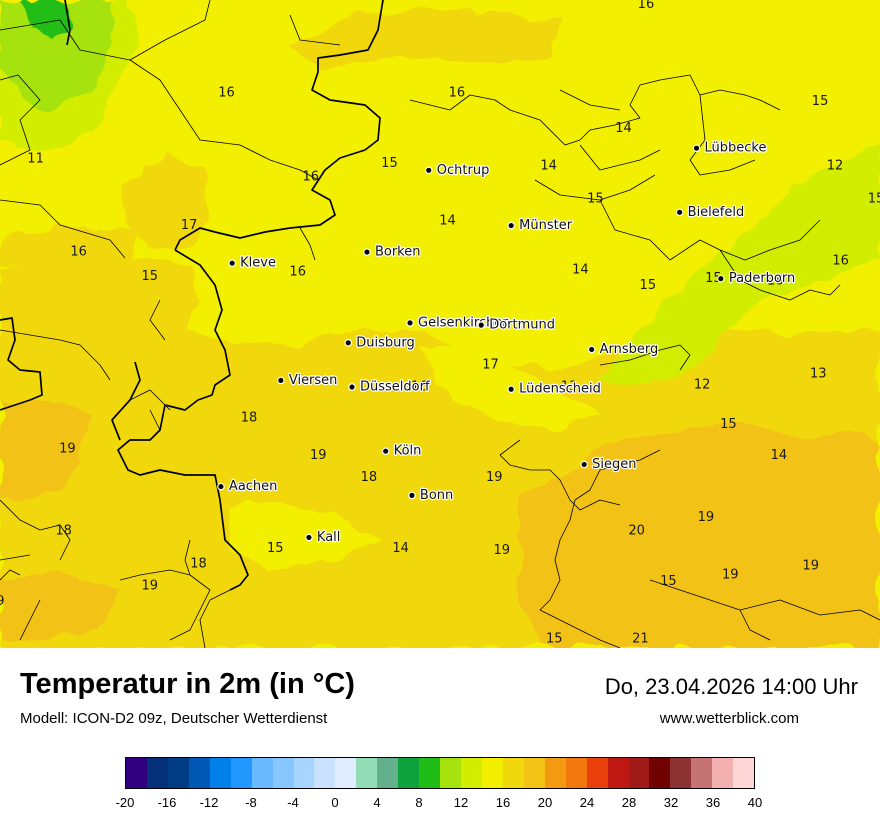  Describe the element at coordinates (167, 200) in the screenshot. I see `warm-zone-northwest` at that location.